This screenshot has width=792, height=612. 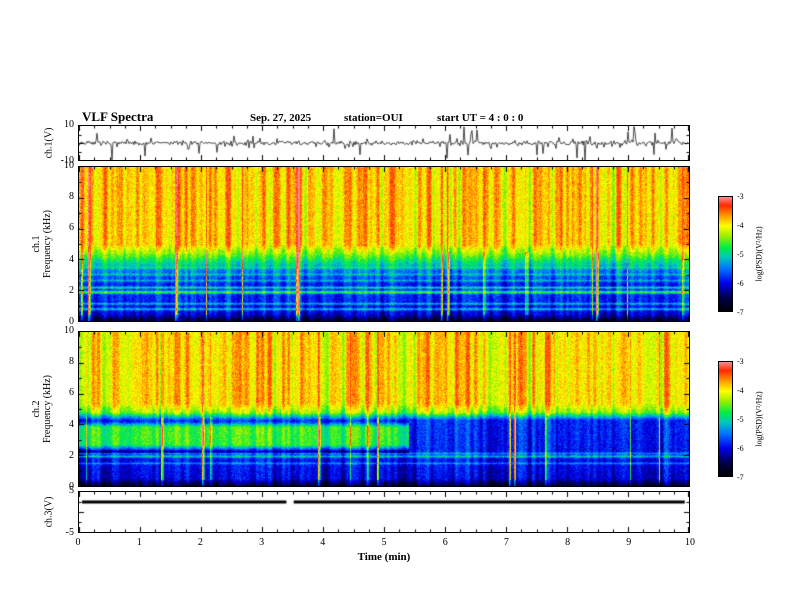 I want to click on ch2-spec-ylabel: ch.2 Frequency (kHz), so click(x=42, y=409).